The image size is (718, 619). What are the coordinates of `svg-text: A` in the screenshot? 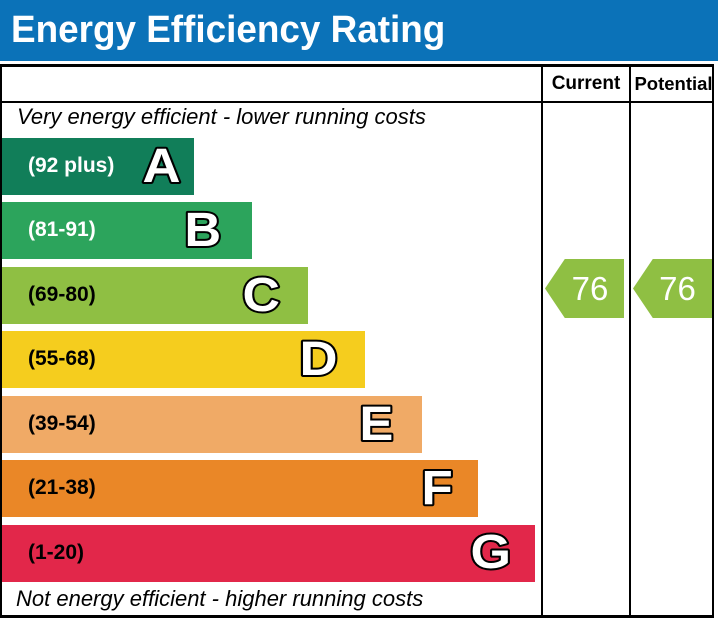 It's located at (161, 166).